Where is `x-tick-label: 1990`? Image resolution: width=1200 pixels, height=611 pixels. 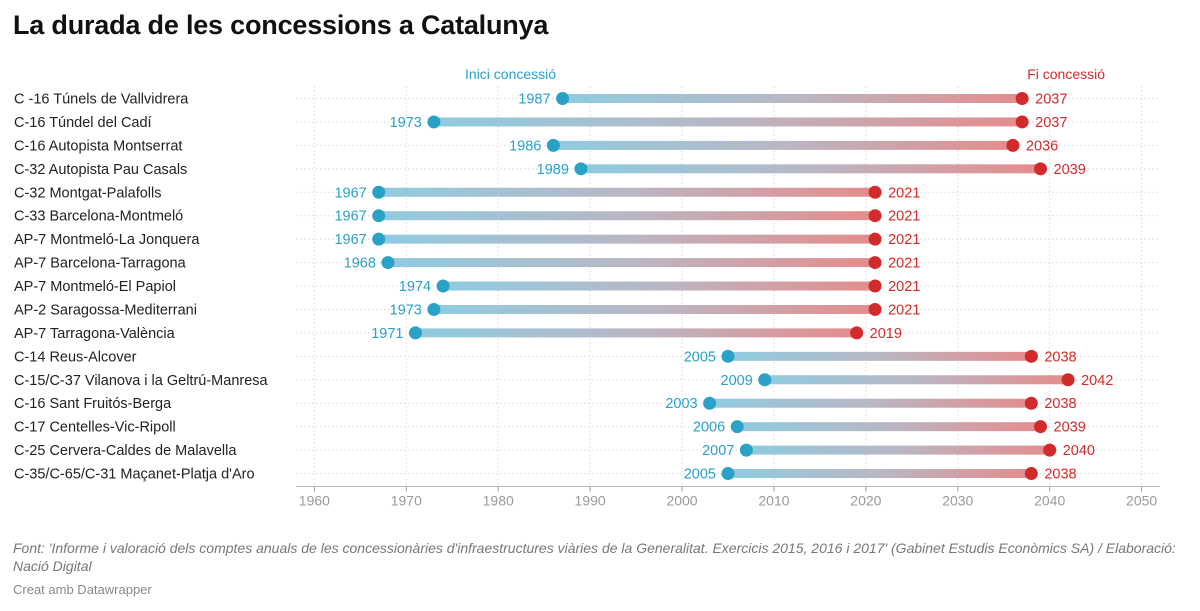 x-tick-label: 1990 is located at coordinates (590, 501).